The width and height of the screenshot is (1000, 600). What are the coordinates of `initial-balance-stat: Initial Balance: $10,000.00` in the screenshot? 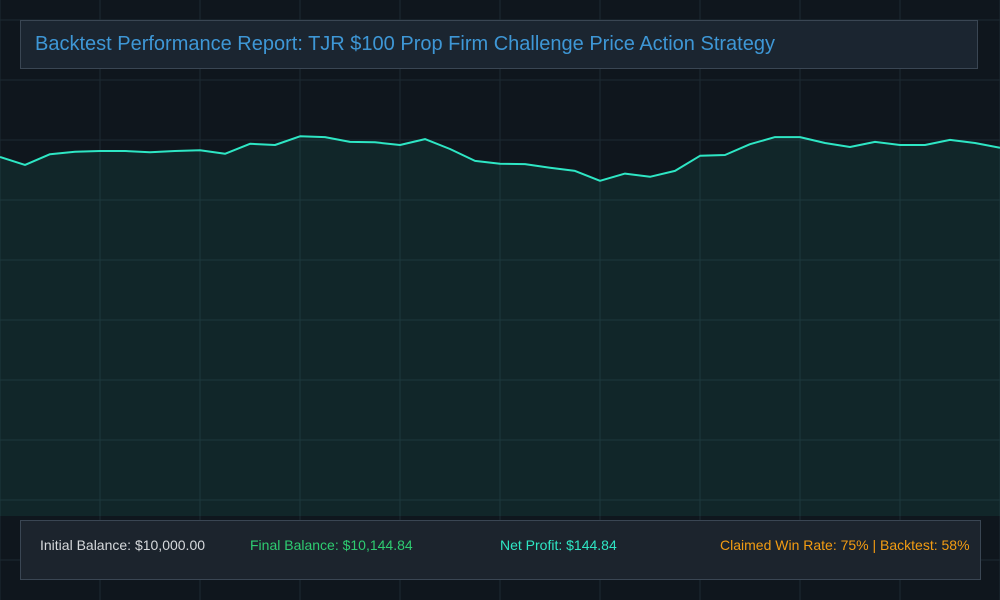 It's located at (123, 545).